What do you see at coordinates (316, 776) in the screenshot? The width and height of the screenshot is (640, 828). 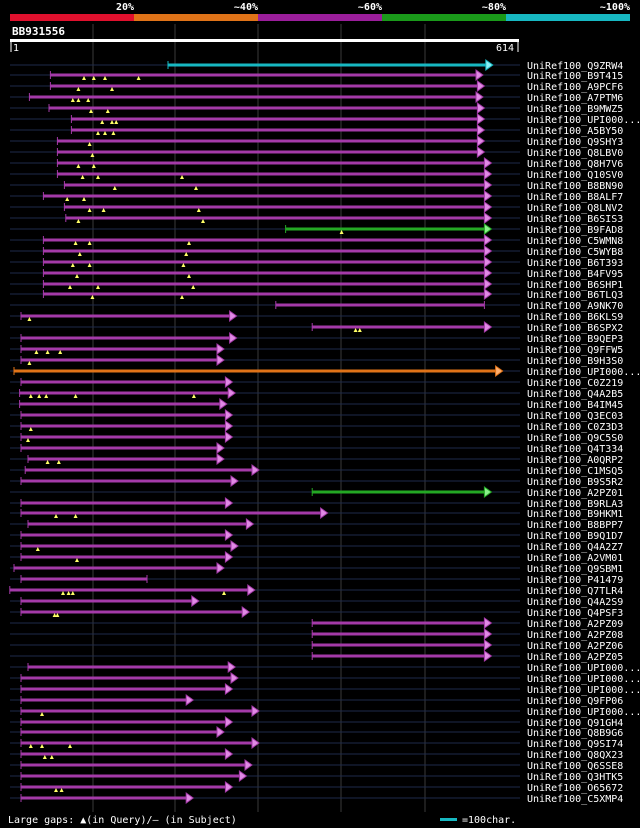 I see `hit-row: UniRef100_Q3HTK5` at bounding box center [316, 776].